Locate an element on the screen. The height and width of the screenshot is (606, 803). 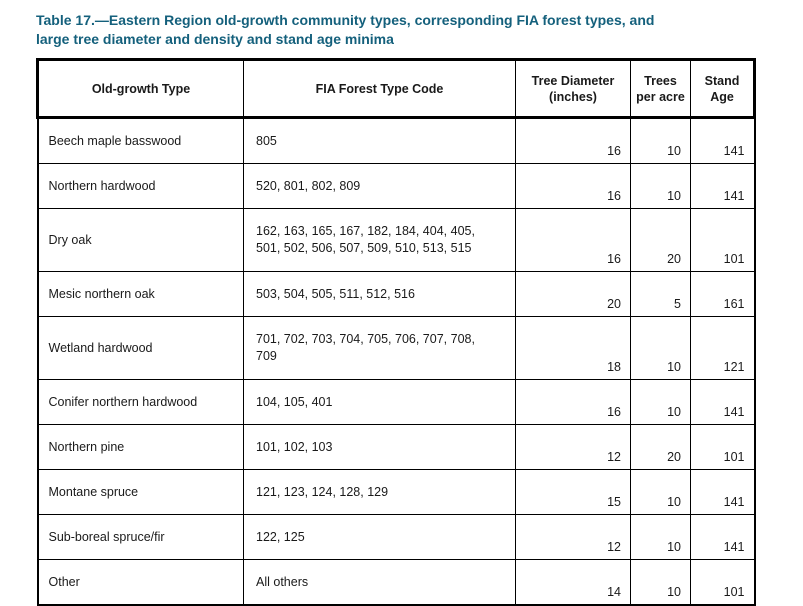
cell-diameter: 15 is located at coordinates (573, 492).